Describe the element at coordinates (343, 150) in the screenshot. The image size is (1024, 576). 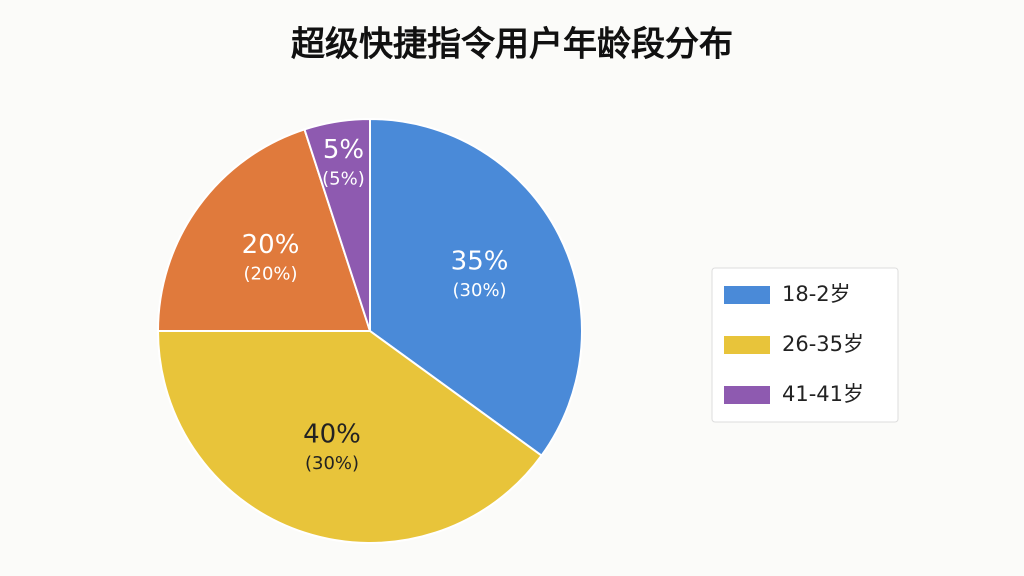
I see `value-label: 5%` at that location.